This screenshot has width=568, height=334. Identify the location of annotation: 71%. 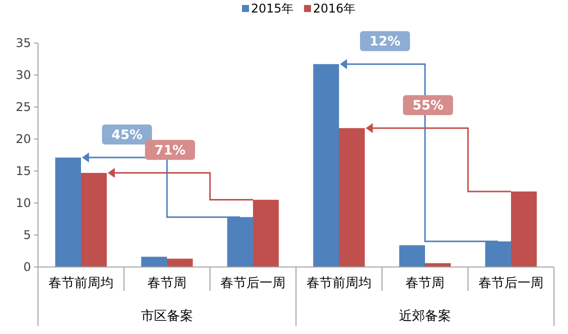
(170, 150).